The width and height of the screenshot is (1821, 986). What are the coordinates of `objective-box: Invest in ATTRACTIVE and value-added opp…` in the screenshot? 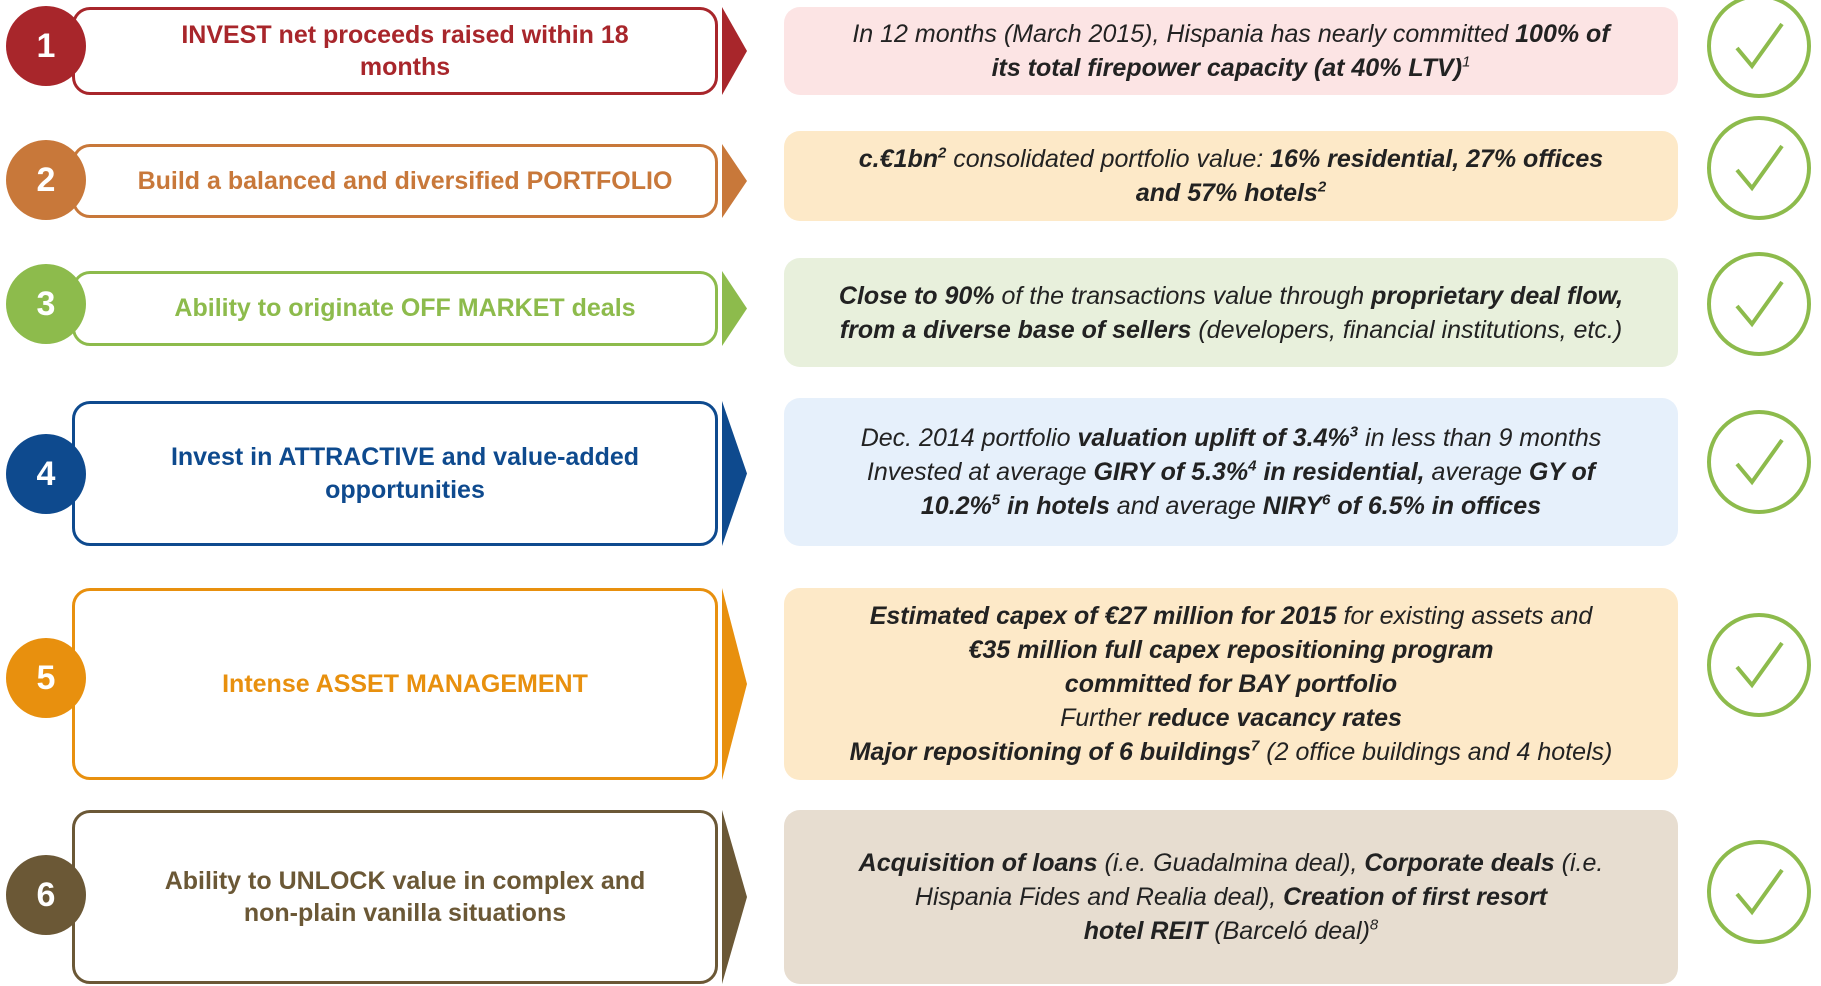 It's located at (395, 473).